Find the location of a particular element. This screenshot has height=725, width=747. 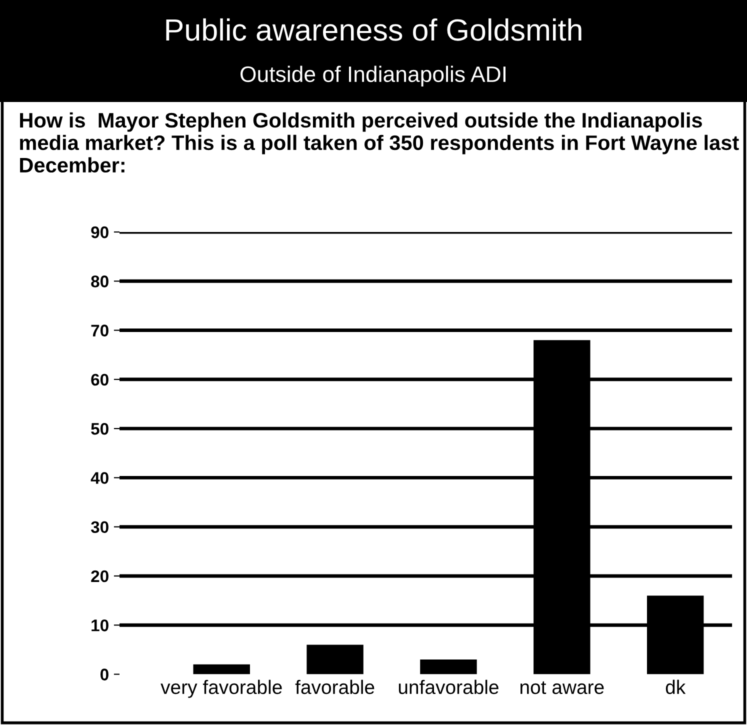

chart-title: Public awareness of Goldsmith is located at coordinates (374, 29).